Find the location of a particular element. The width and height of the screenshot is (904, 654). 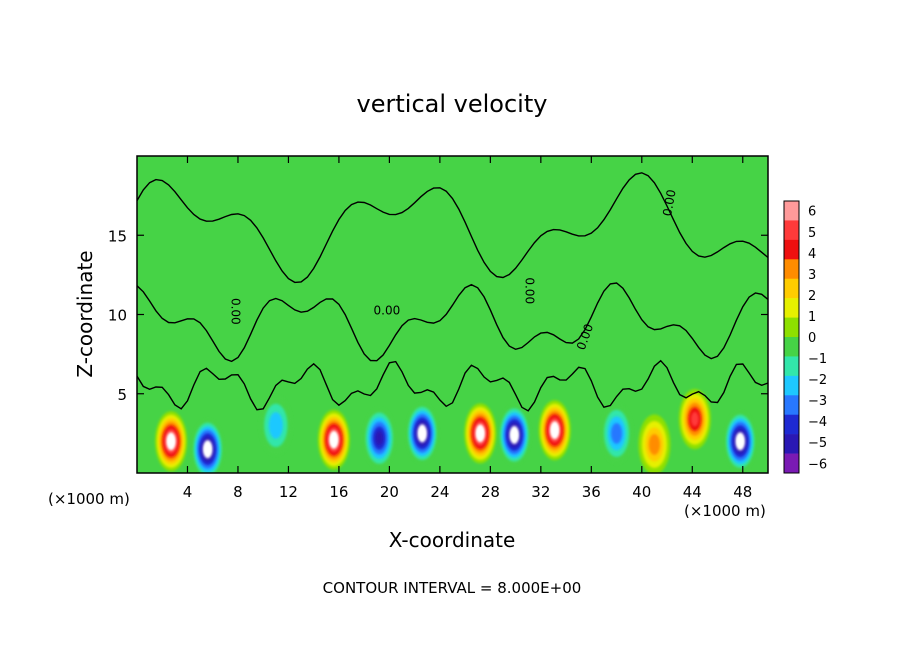

colorbar-label: 1 is located at coordinates (812, 317).